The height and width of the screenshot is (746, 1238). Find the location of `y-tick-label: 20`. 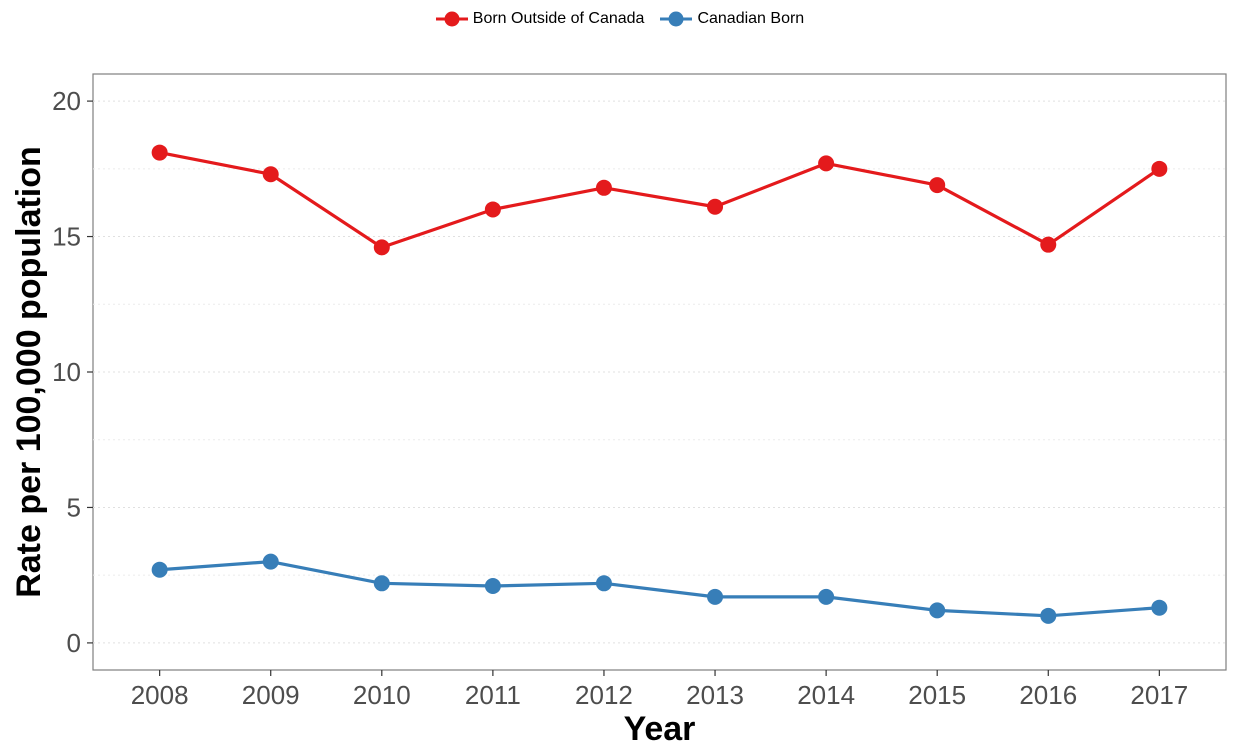

y-tick-label: 20 is located at coordinates (66, 101).